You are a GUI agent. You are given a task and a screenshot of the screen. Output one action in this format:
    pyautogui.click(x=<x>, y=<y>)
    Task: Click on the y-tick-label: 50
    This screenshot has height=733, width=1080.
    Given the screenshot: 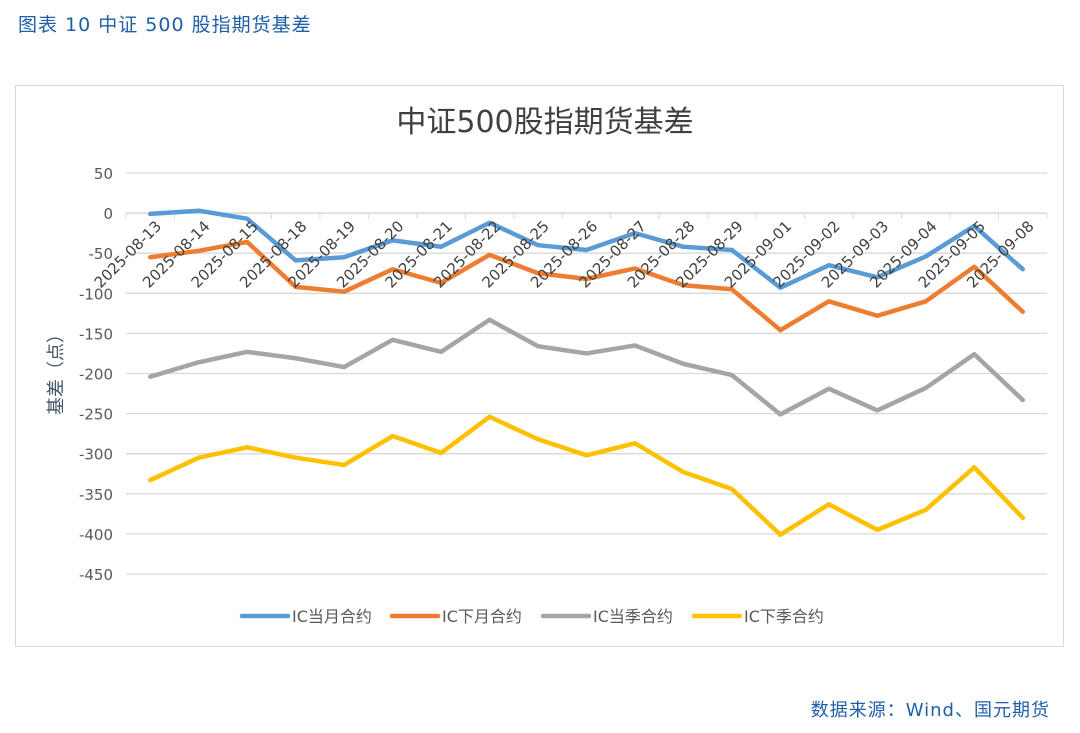 What is the action you would take?
    pyautogui.click(x=103, y=174)
    